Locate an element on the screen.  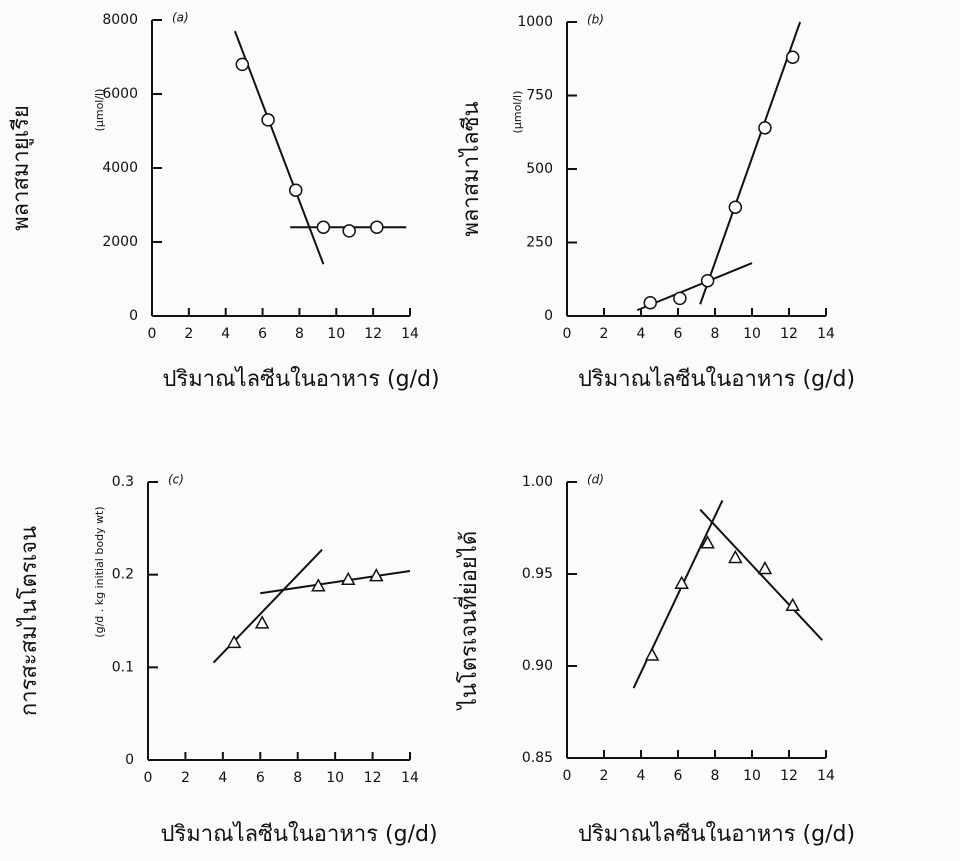
y-tick-label: 1.00 is located at coordinates (537, 482).